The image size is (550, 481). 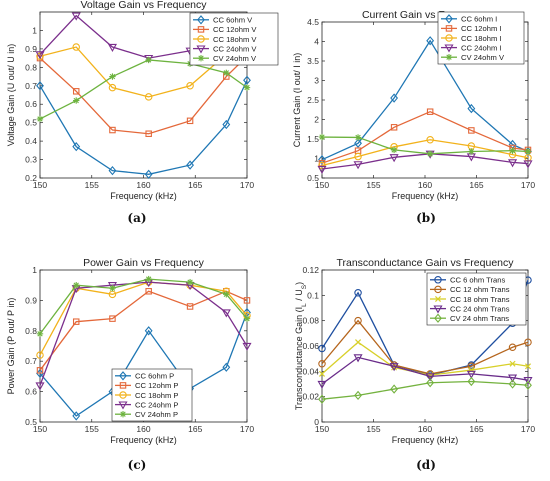 What do you see at coordinates (195, 185) in the screenshot?
I see `x-tick-label: 165` at bounding box center [195, 185].